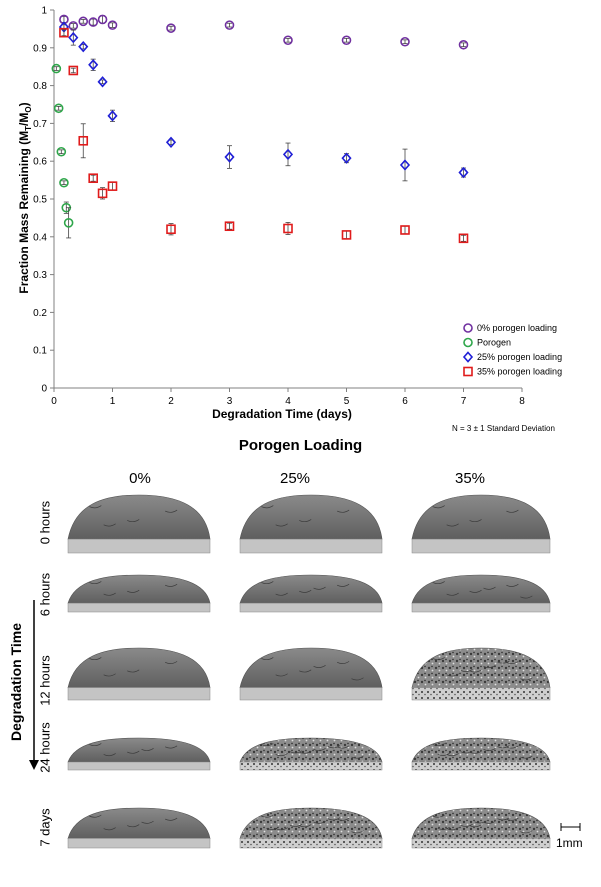 The width and height of the screenshot is (601, 887). I want to click on scaffold-r1-c1, so click(311, 593).